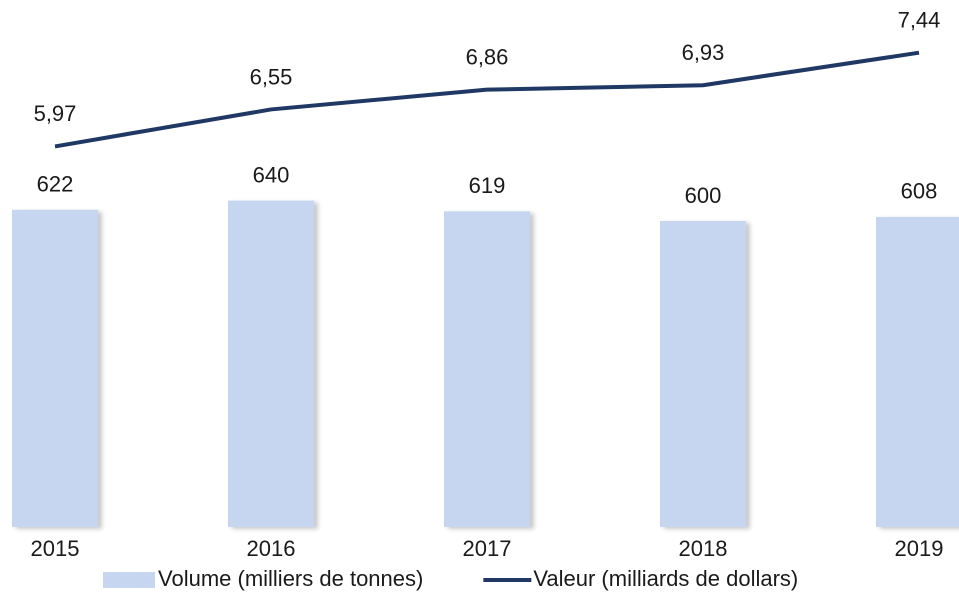 Image resolution: width=959 pixels, height=597 pixels. What do you see at coordinates (271, 548) in the screenshot?
I see `x-tick-label: 2016` at bounding box center [271, 548].